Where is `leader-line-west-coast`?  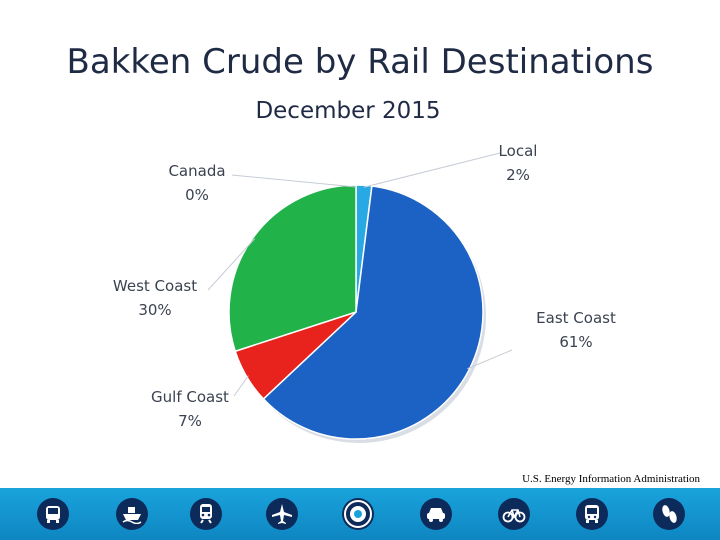 leader-line-west-coast is located at coordinates (231, 264).